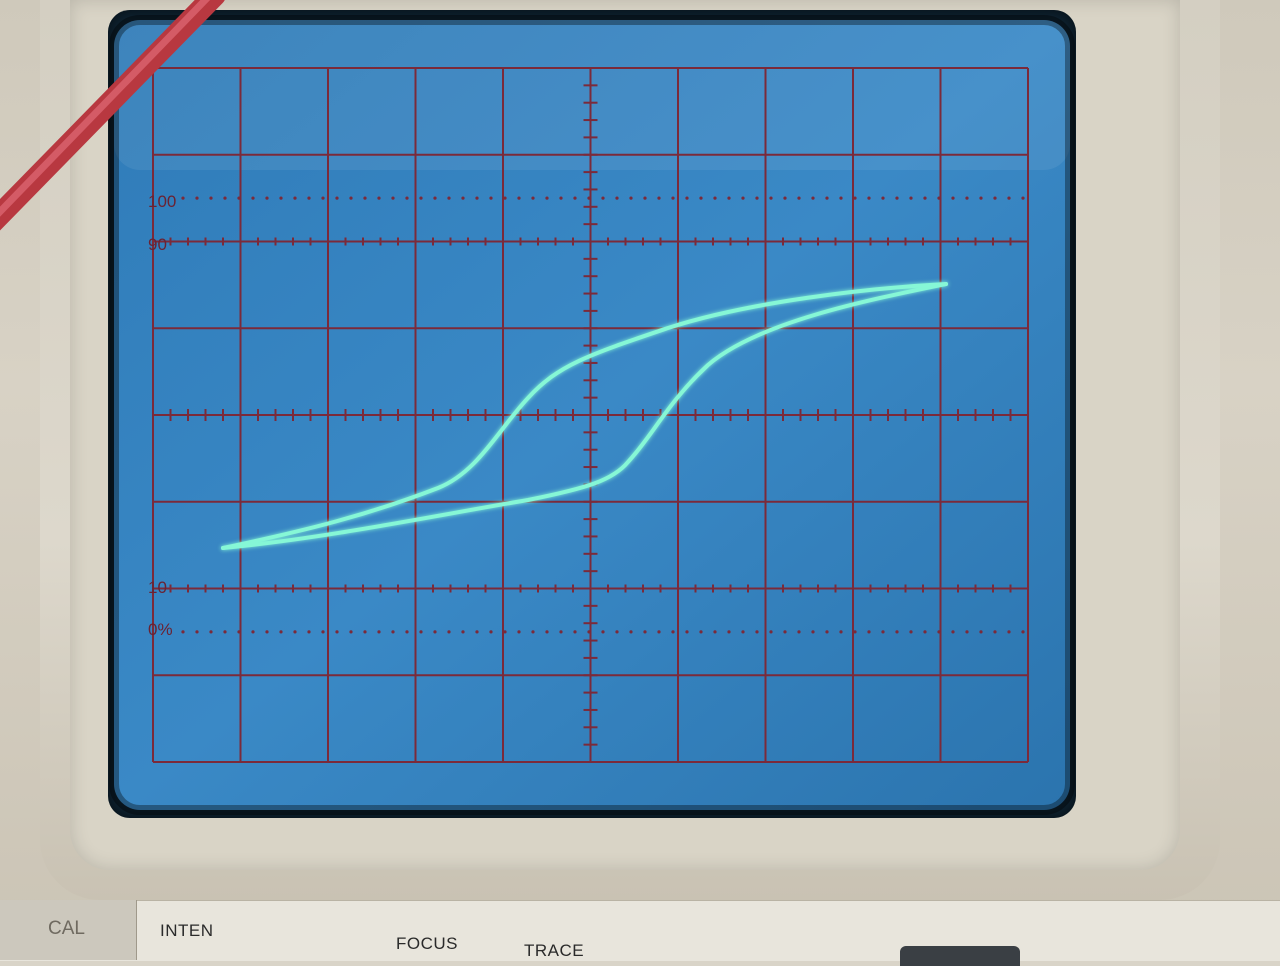 The width and height of the screenshot is (1280, 966). I want to click on inten-label: INTEN, so click(187, 930).